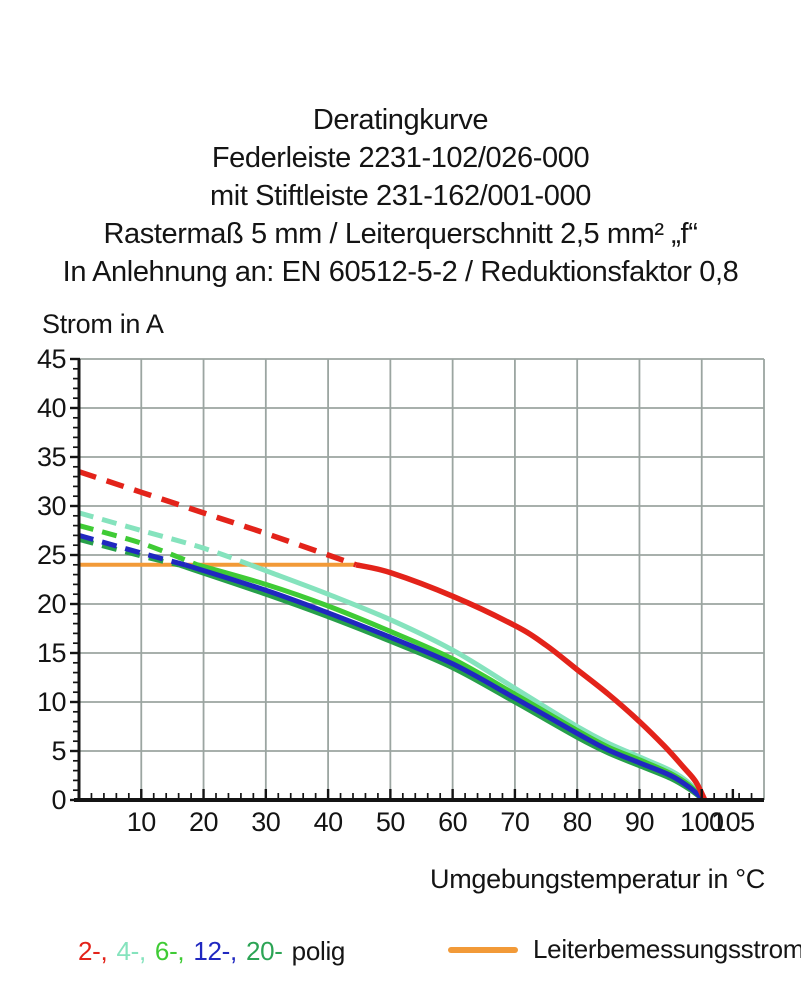 The height and width of the screenshot is (1000, 801). Describe the element at coordinates (328, 822) in the screenshot. I see `x-tick-label: 40` at that location.